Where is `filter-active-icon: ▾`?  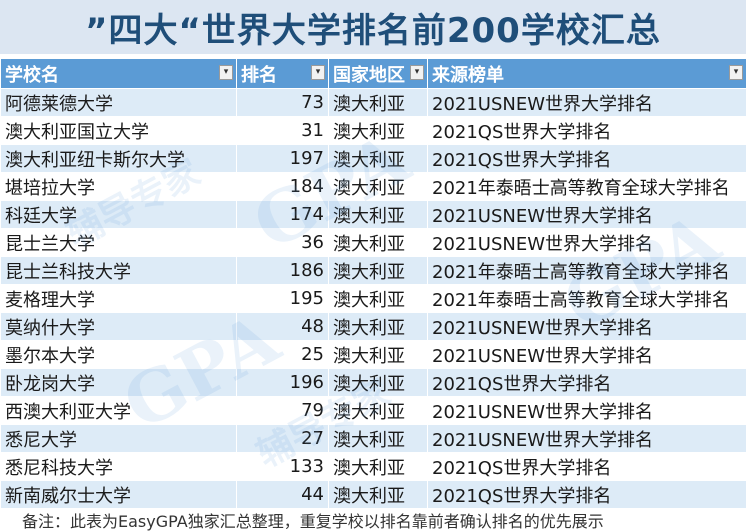
filter-active-icon: ▾ is located at coordinates (417, 72).